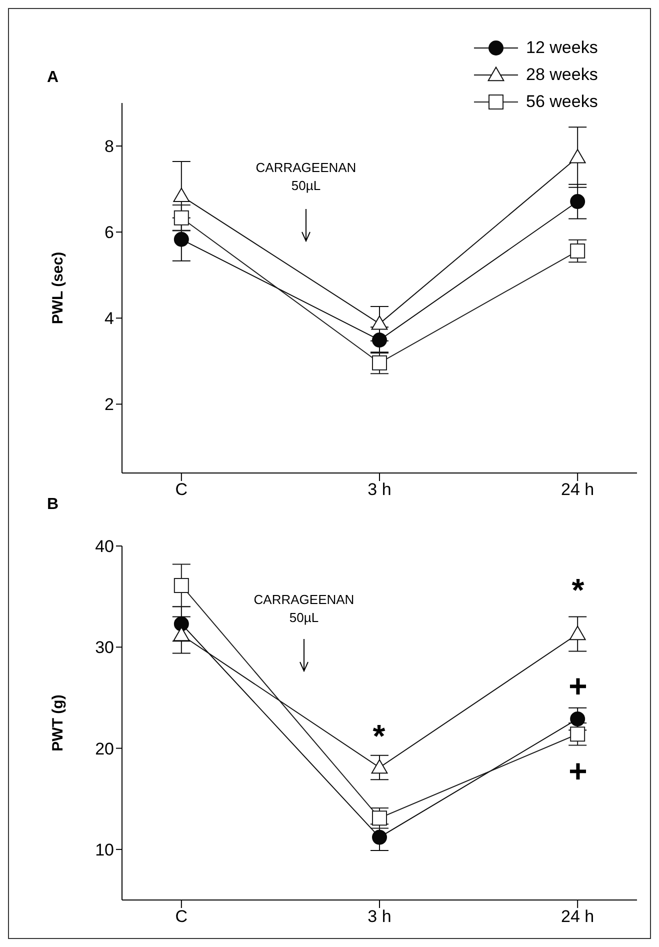  What do you see at coordinates (57, 288) in the screenshot?
I see `y-axis-title: PWL (sec)` at bounding box center [57, 288].